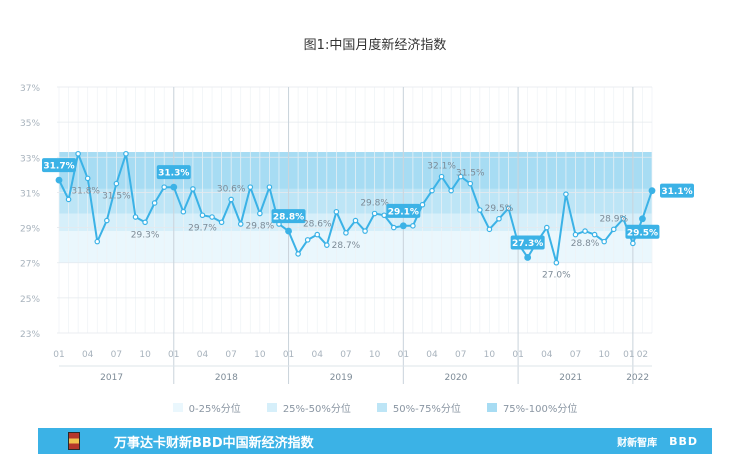  Describe the element at coordinates (540, 409) in the screenshot. I see `legend-label: 75%-100%分位` at that location.